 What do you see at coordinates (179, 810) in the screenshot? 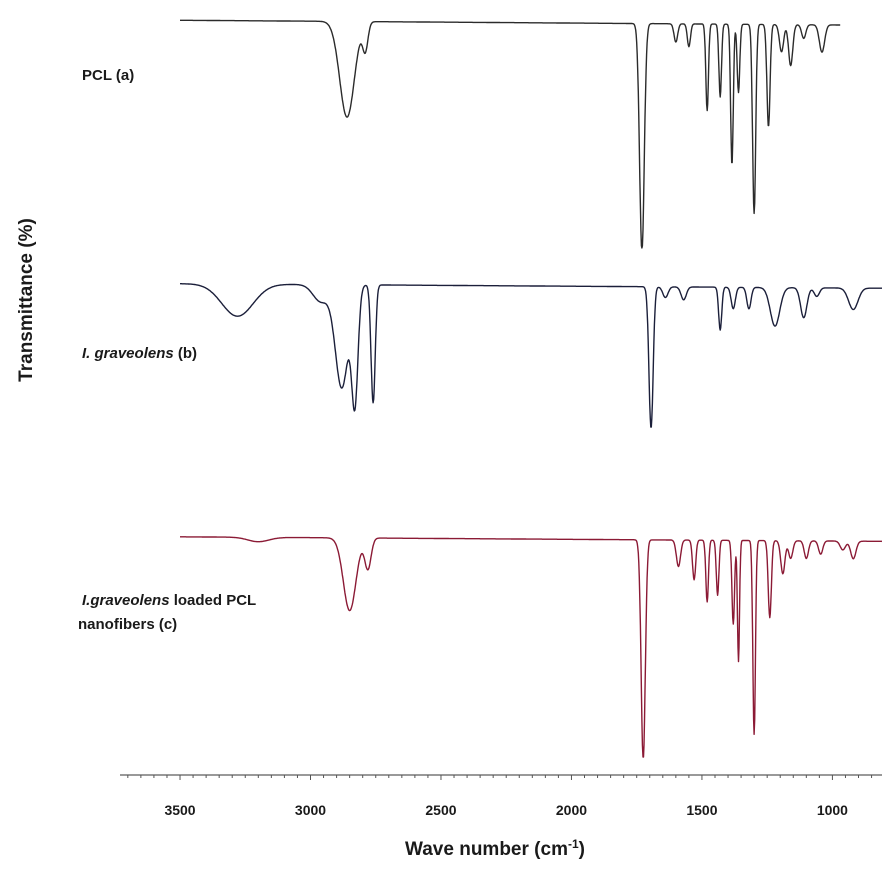
I see `x-tick-label: 3500` at bounding box center [179, 810].